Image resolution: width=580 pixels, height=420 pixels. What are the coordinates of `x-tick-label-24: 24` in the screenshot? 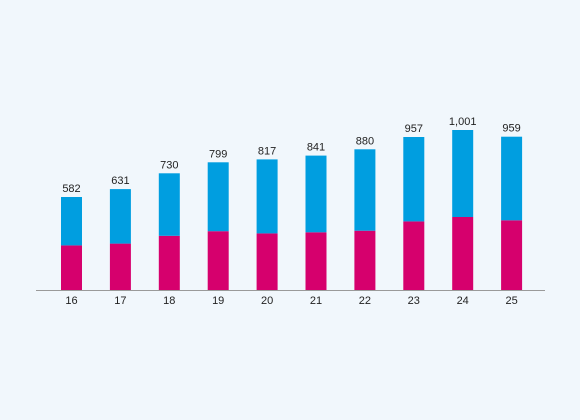 It's located at (463, 301).